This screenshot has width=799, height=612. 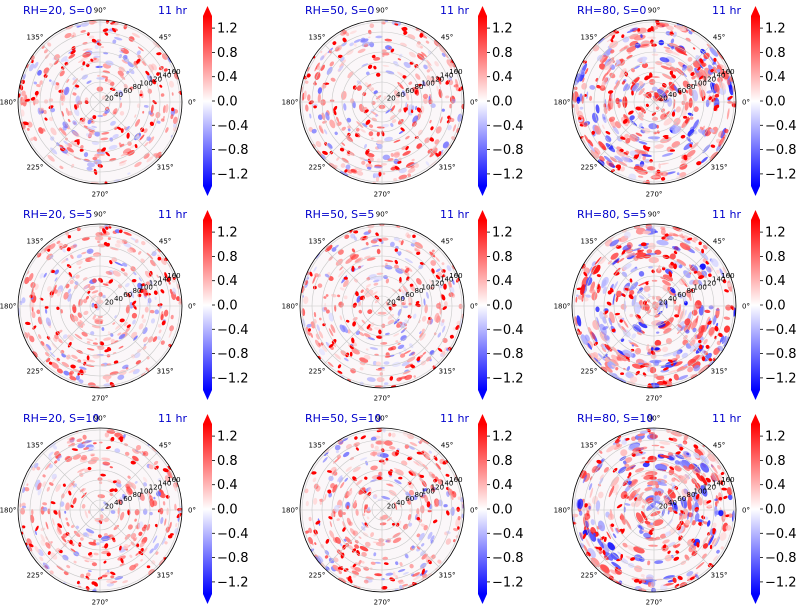 I want to click on panel-title: RH=80, S=10, so click(x=615, y=418).